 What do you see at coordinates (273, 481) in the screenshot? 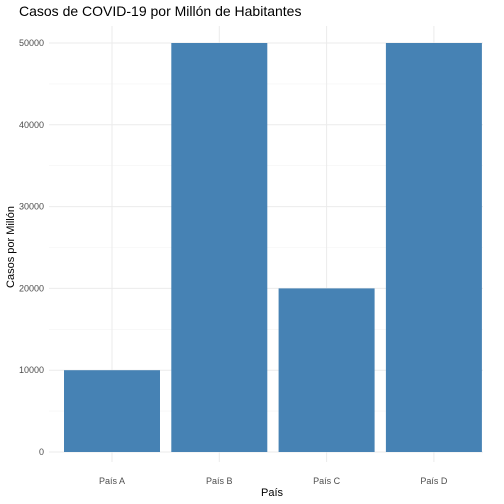
I see `x-tick-labels: País A País B País C País D` at bounding box center [273, 481].